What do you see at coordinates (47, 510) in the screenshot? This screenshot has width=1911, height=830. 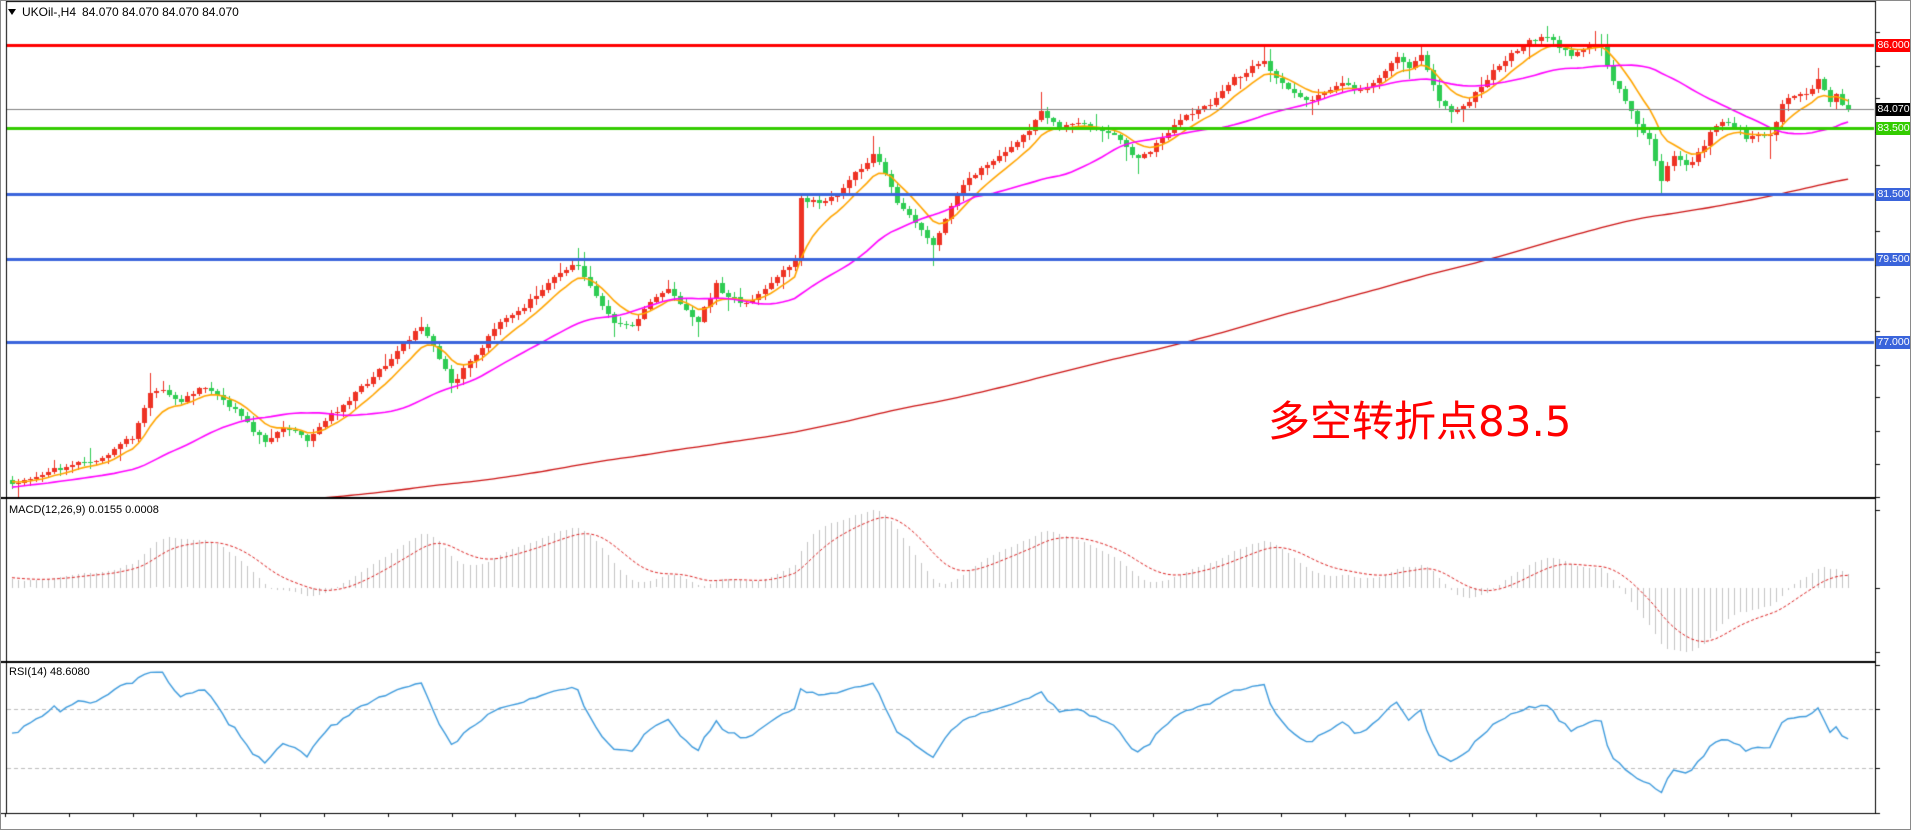 I see `macd-indicator-name: MACD(12,26,9)` at bounding box center [47, 510].